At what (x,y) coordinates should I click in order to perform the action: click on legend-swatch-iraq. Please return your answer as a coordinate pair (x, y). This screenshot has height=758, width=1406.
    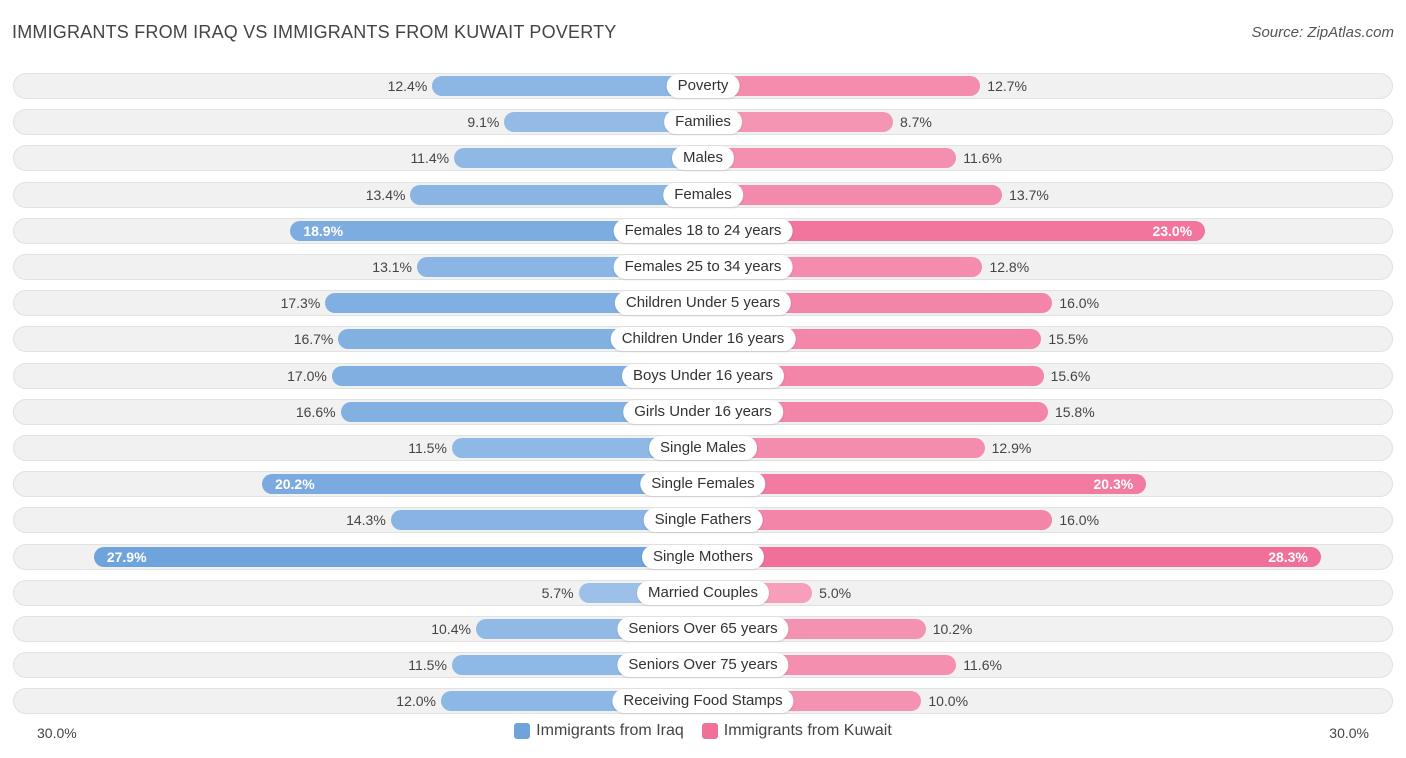
    Looking at the image, I should click on (522, 731).